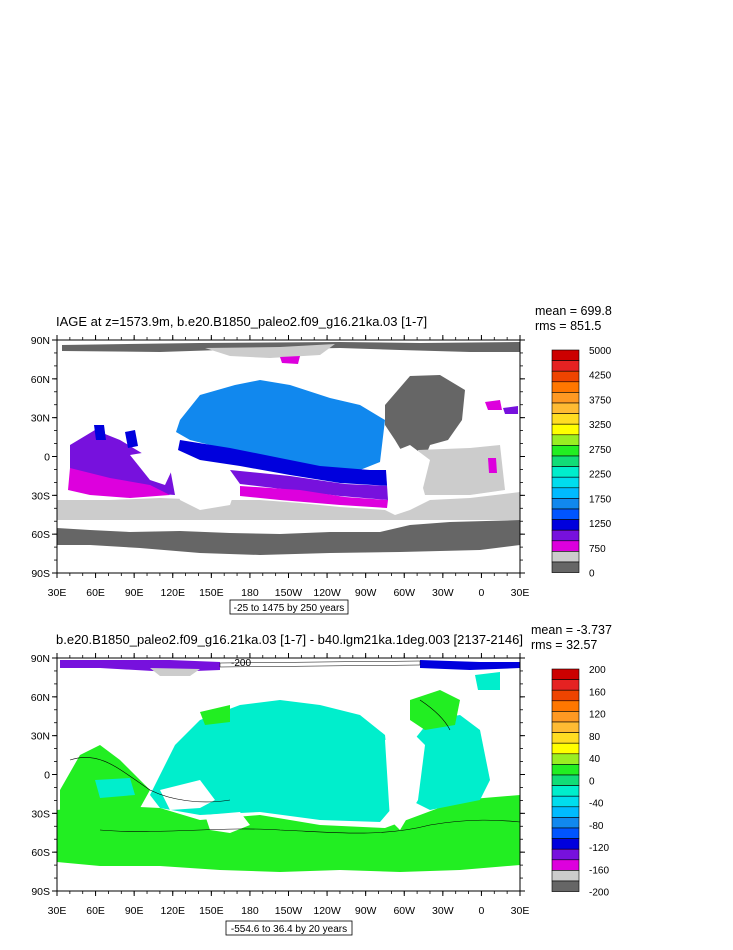 The width and height of the screenshot is (733, 950). I want to click on colorbar-label: -80, so click(596, 826).